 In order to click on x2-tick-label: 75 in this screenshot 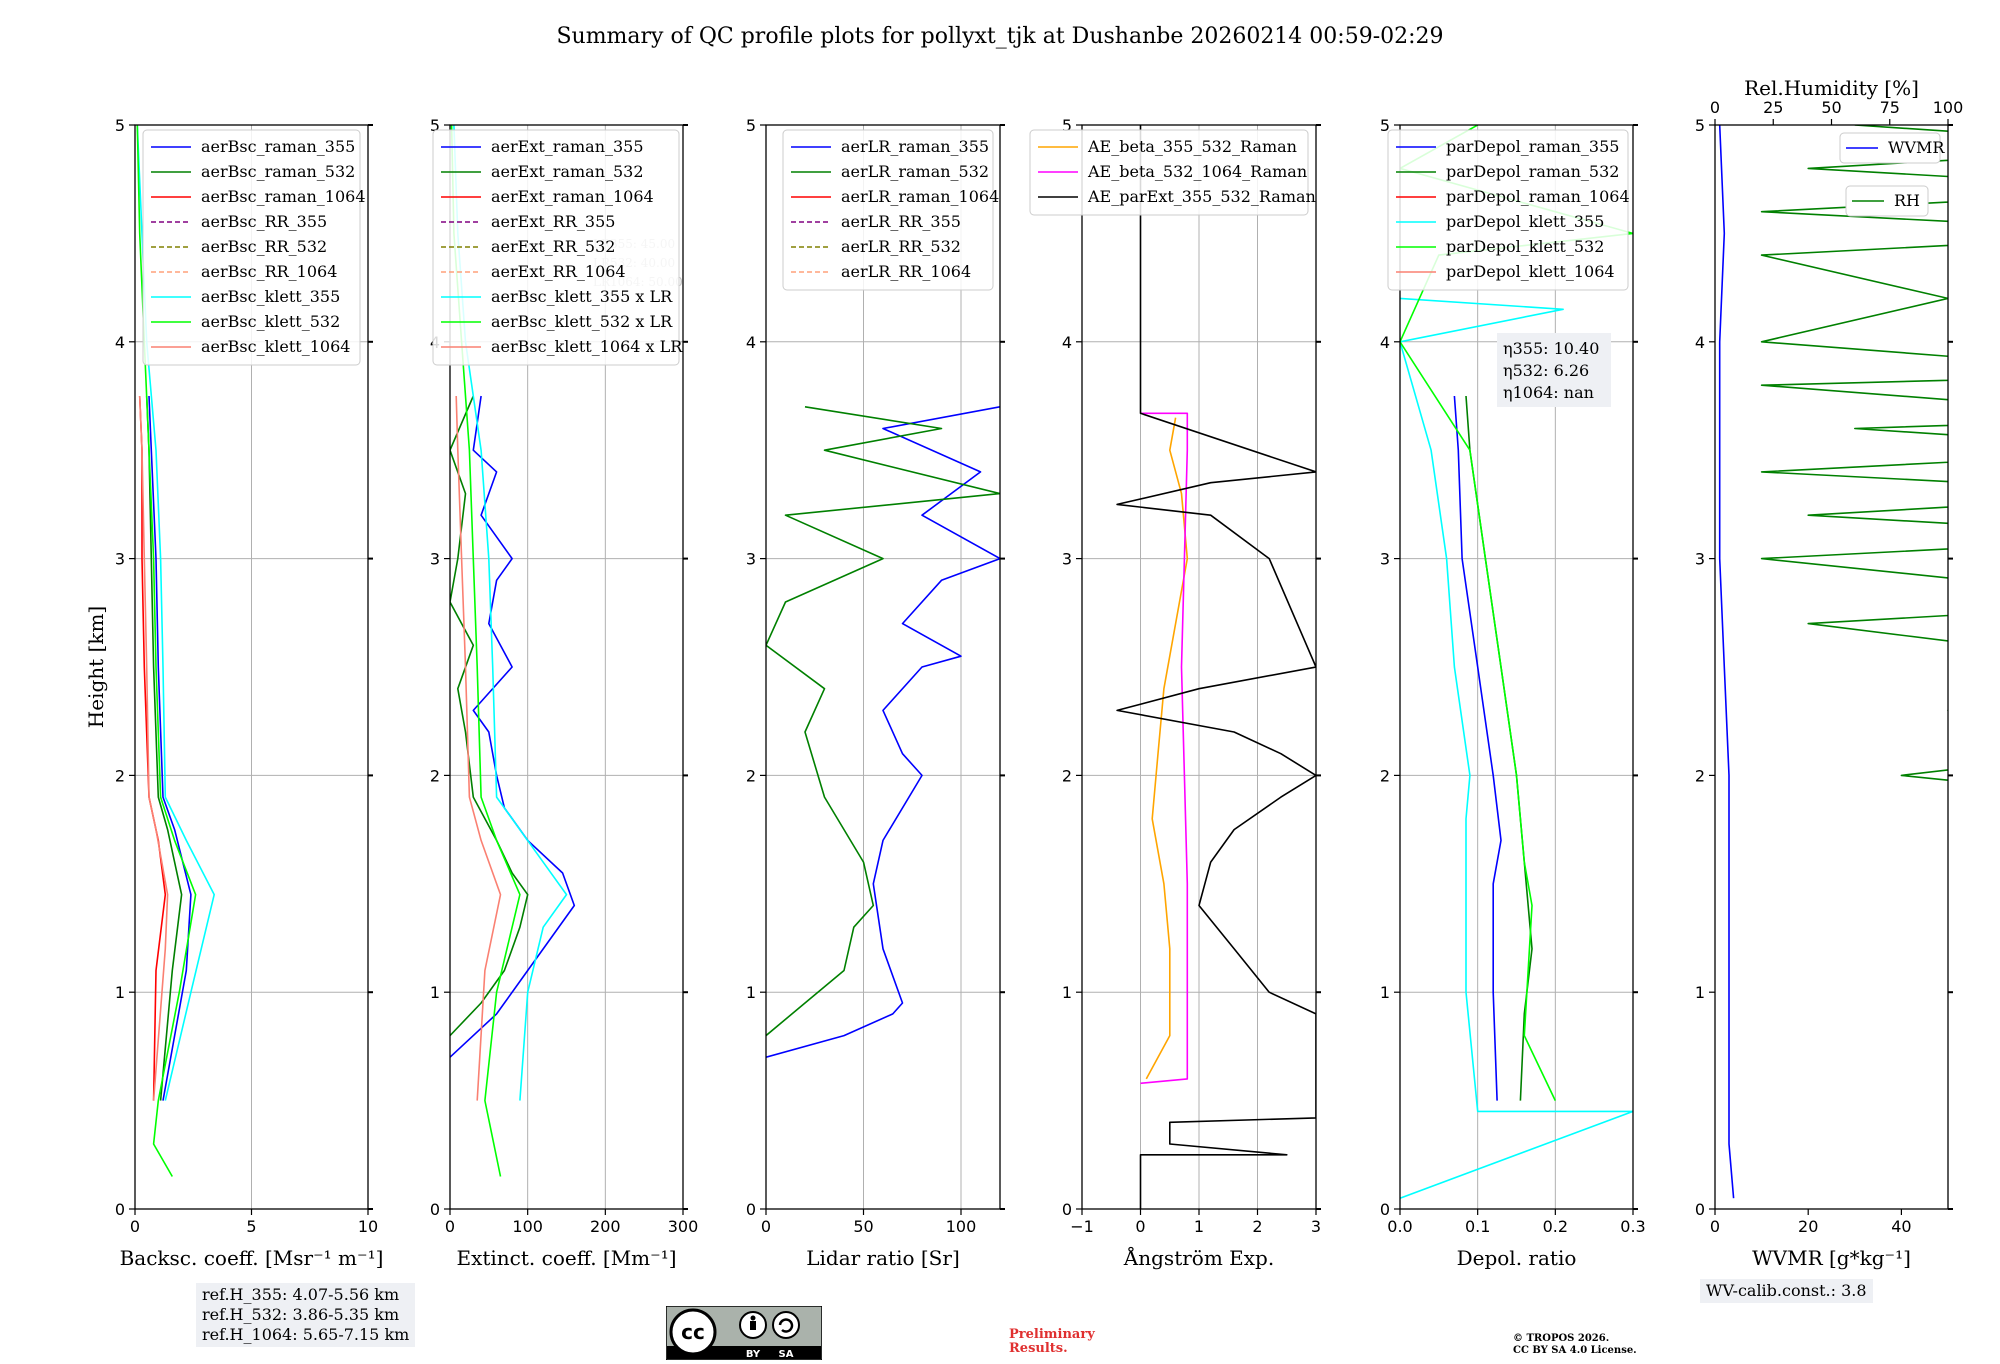, I will do `click(1890, 107)`.